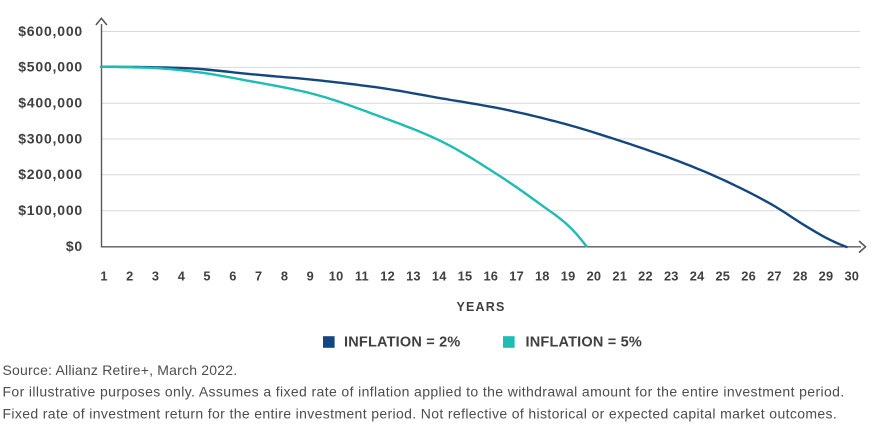  Describe the element at coordinates (182, 276) in the screenshot. I see `svg-text: 4` at that location.